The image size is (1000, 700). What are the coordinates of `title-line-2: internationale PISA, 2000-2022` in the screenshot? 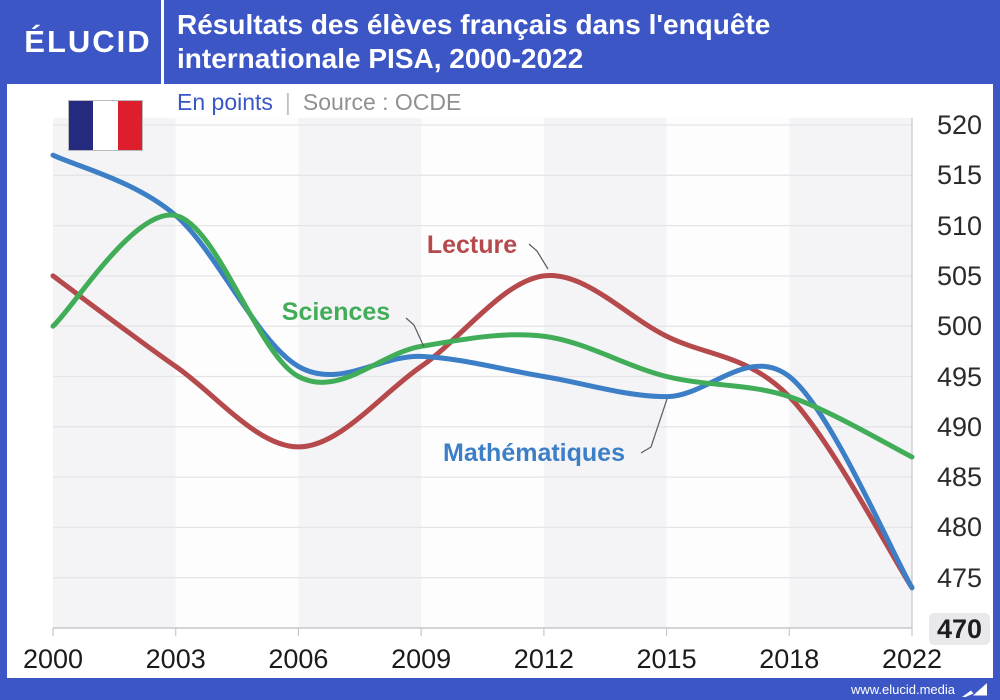 It's located at (380, 58).